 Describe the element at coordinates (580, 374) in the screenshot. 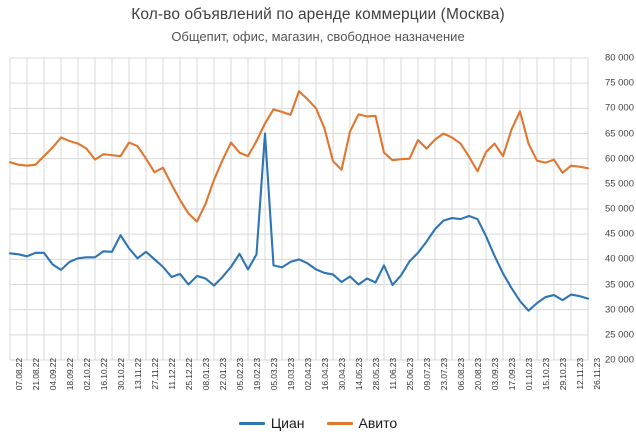

I see `x-axis-tick-label: 12.11.23` at that location.